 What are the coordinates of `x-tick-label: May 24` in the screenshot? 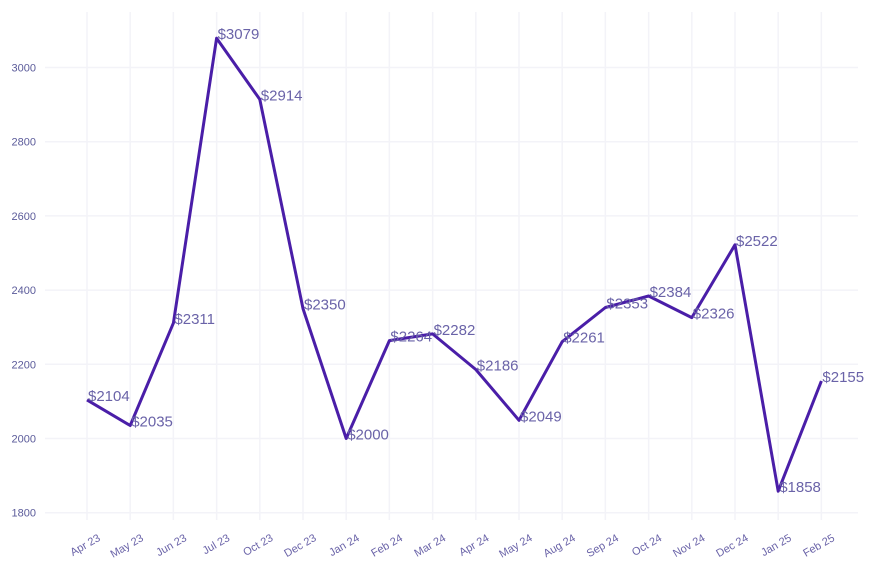 It's located at (515, 546).